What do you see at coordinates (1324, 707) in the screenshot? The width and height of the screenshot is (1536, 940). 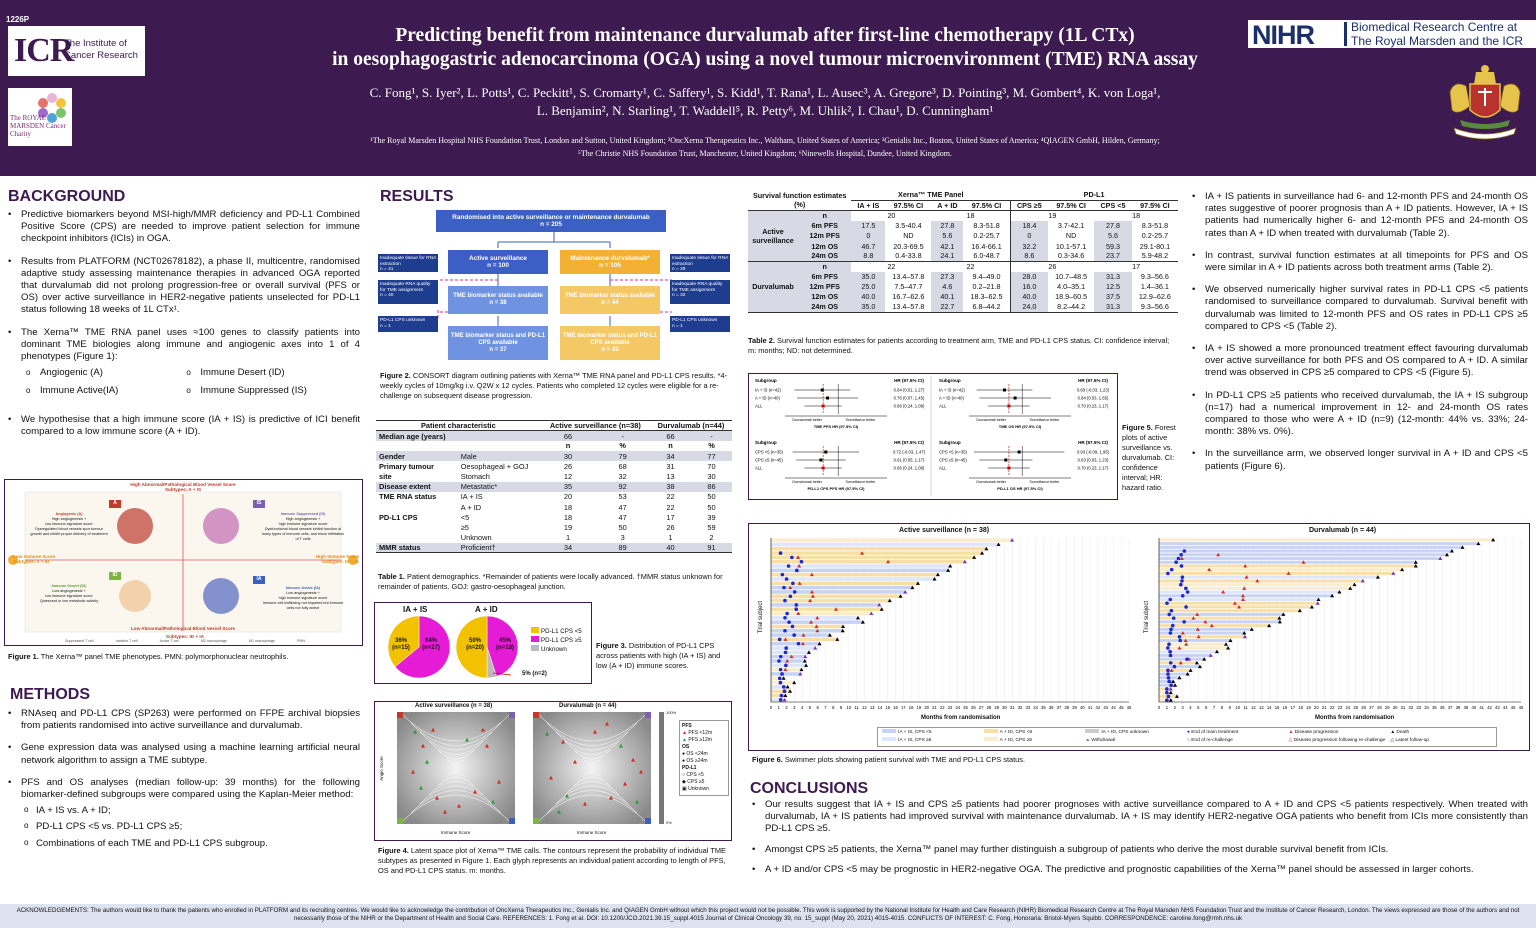 I see `swim-tick-label: 21` at bounding box center [1324, 707].